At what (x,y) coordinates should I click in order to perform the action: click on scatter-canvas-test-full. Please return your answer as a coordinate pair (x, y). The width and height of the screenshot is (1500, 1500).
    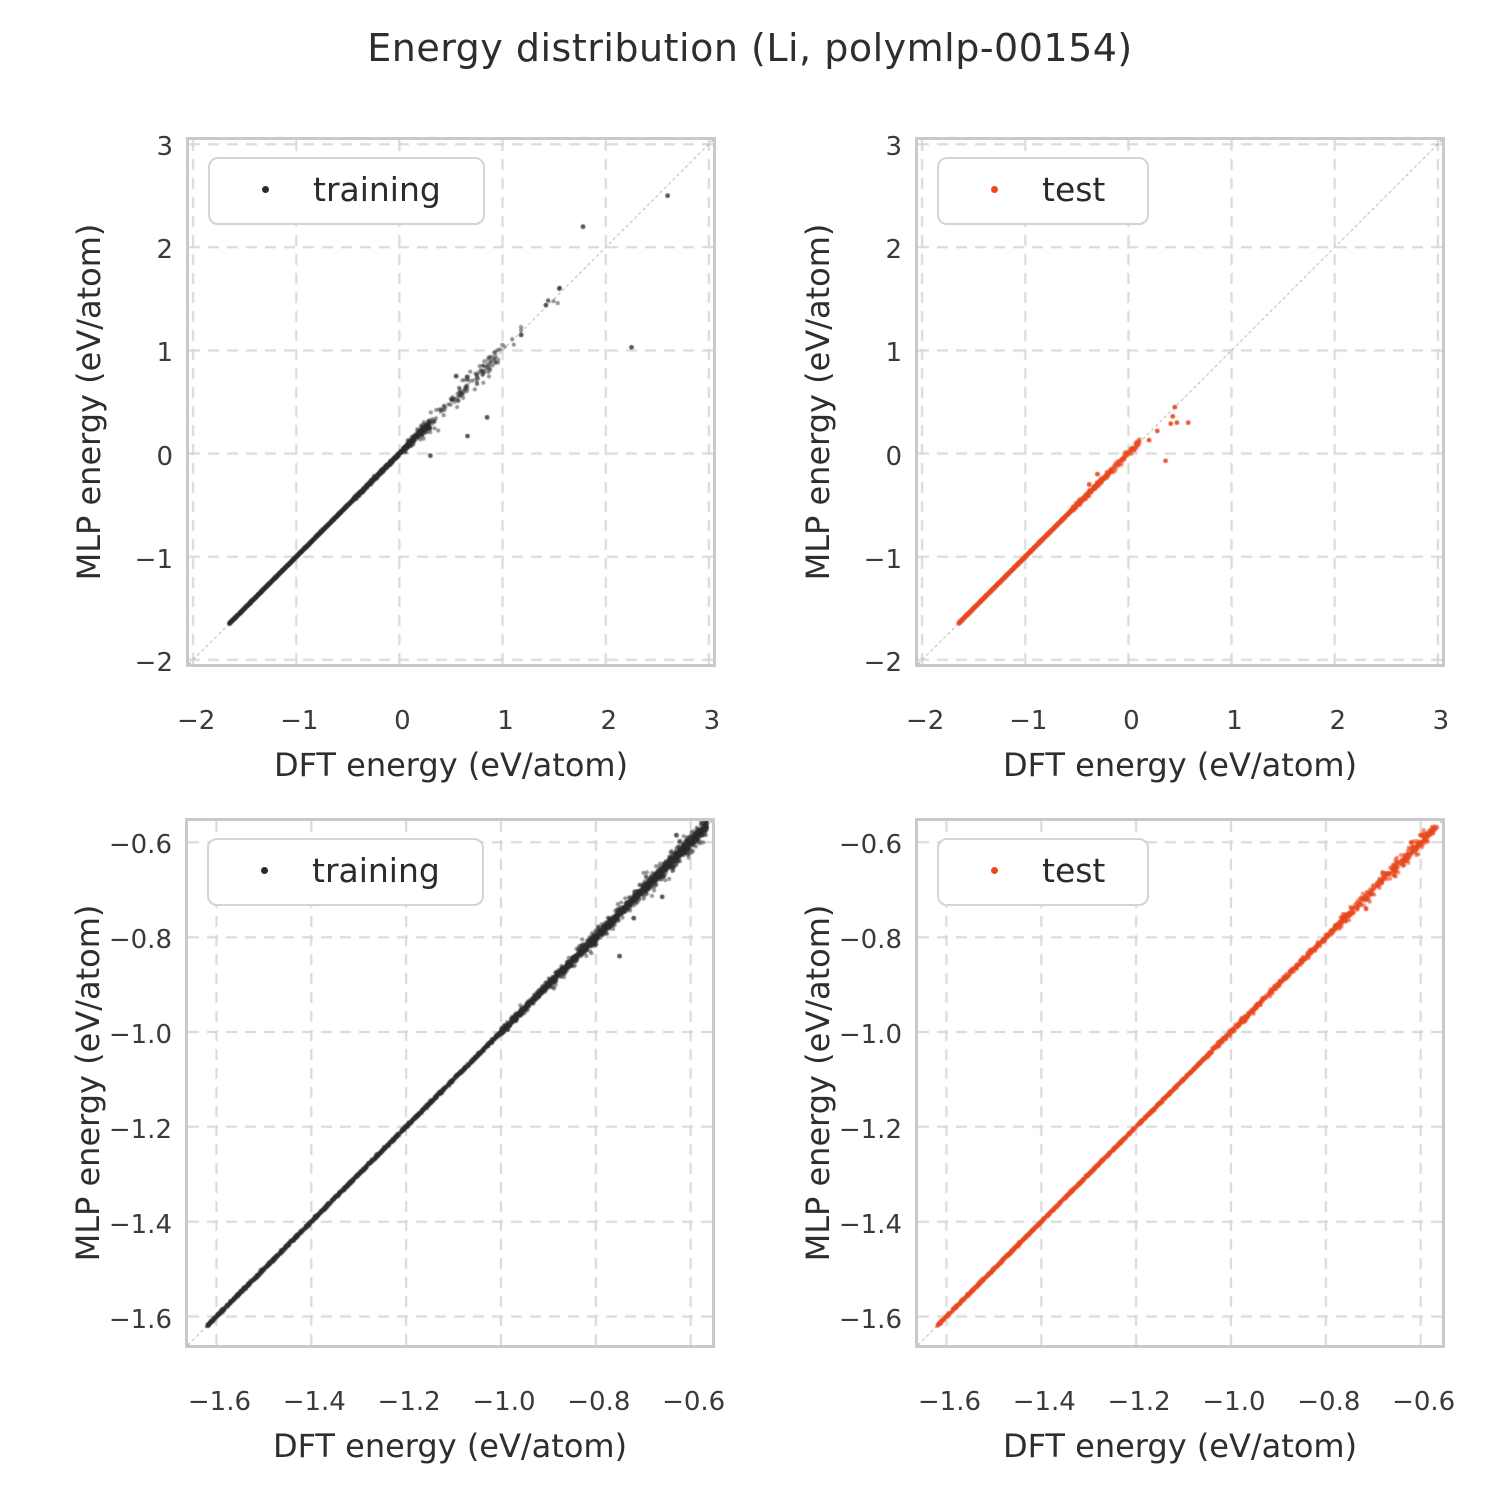
    Looking at the image, I should click on (1180, 402).